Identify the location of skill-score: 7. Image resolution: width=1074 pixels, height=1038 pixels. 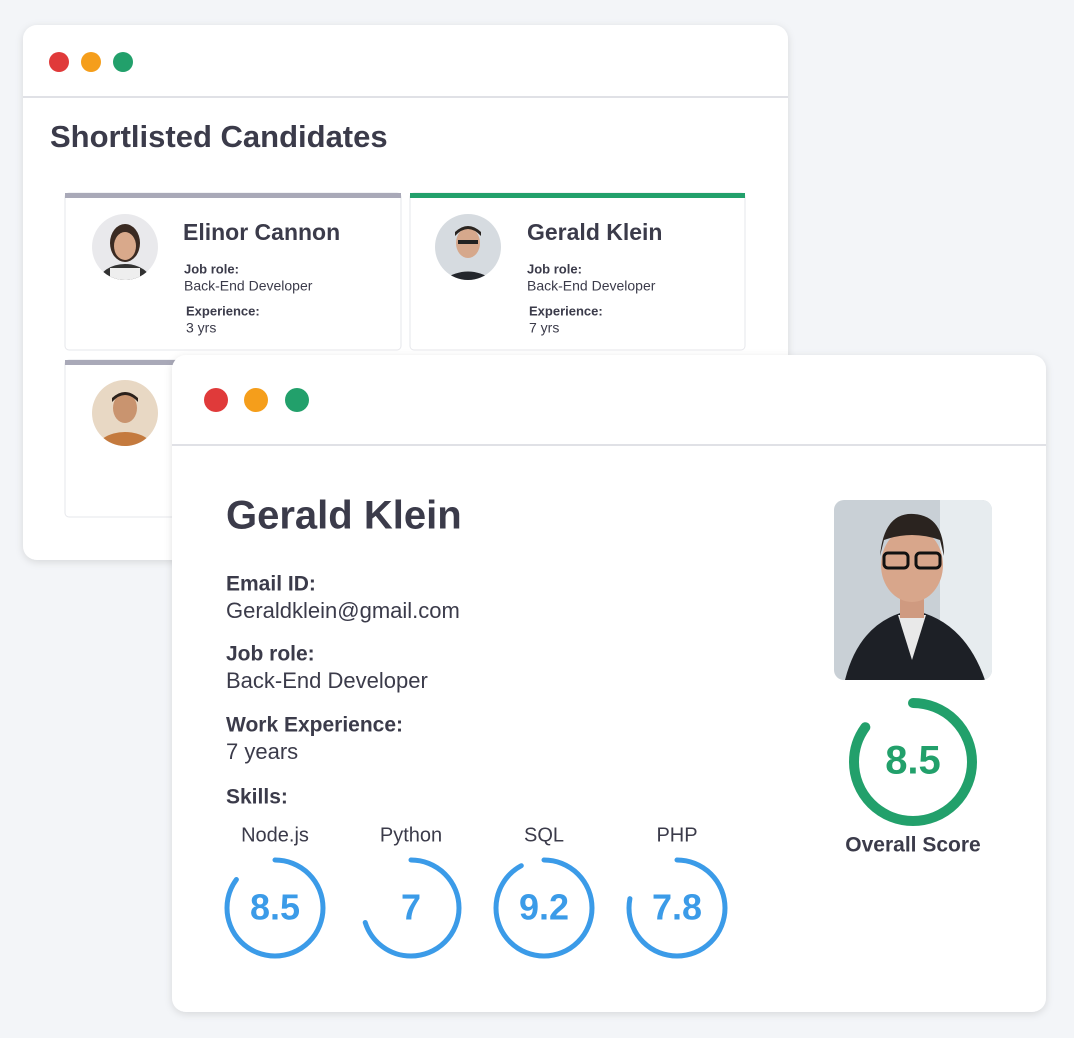
(411, 907).